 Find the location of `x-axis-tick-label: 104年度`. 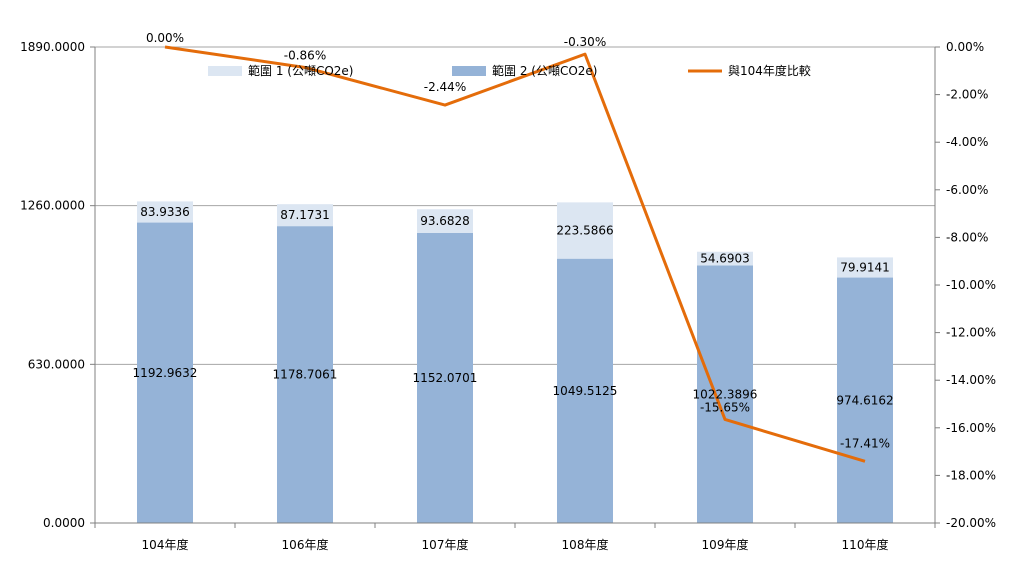

x-axis-tick-label: 104年度 is located at coordinates (165, 544).